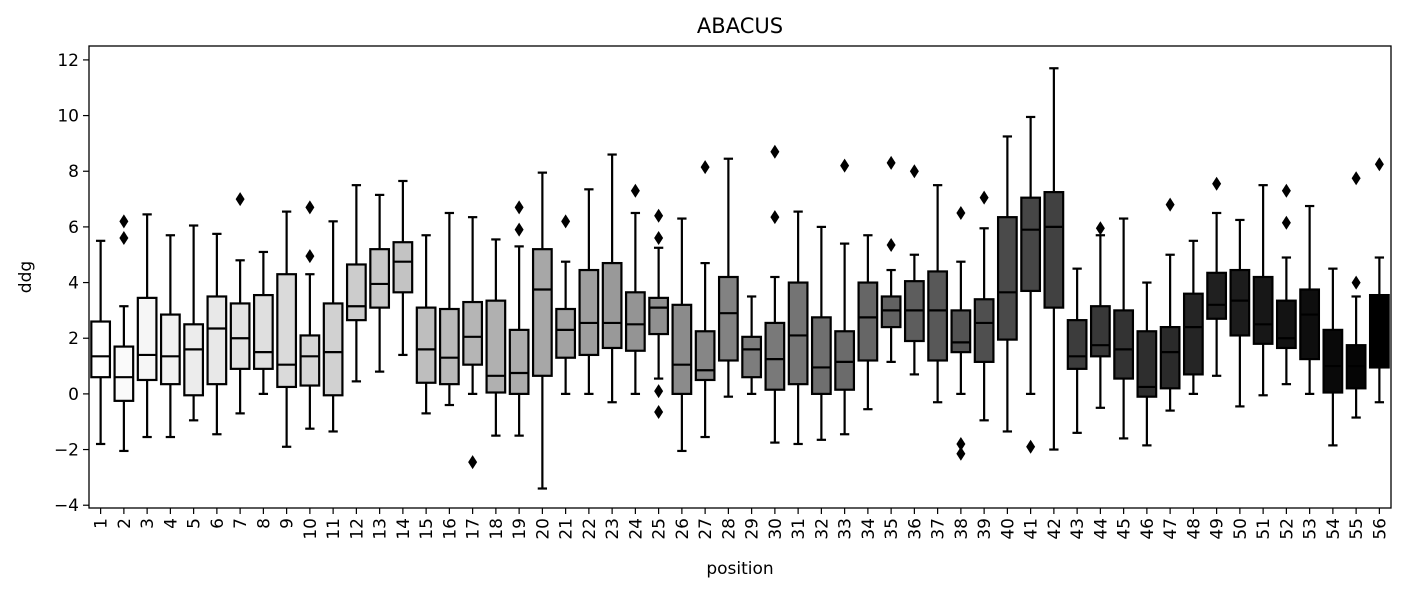 Image resolution: width=1415 pixels, height=593 pixels. Describe the element at coordinates (311, 529) in the screenshot. I see `x-tick-label: 10` at that location.